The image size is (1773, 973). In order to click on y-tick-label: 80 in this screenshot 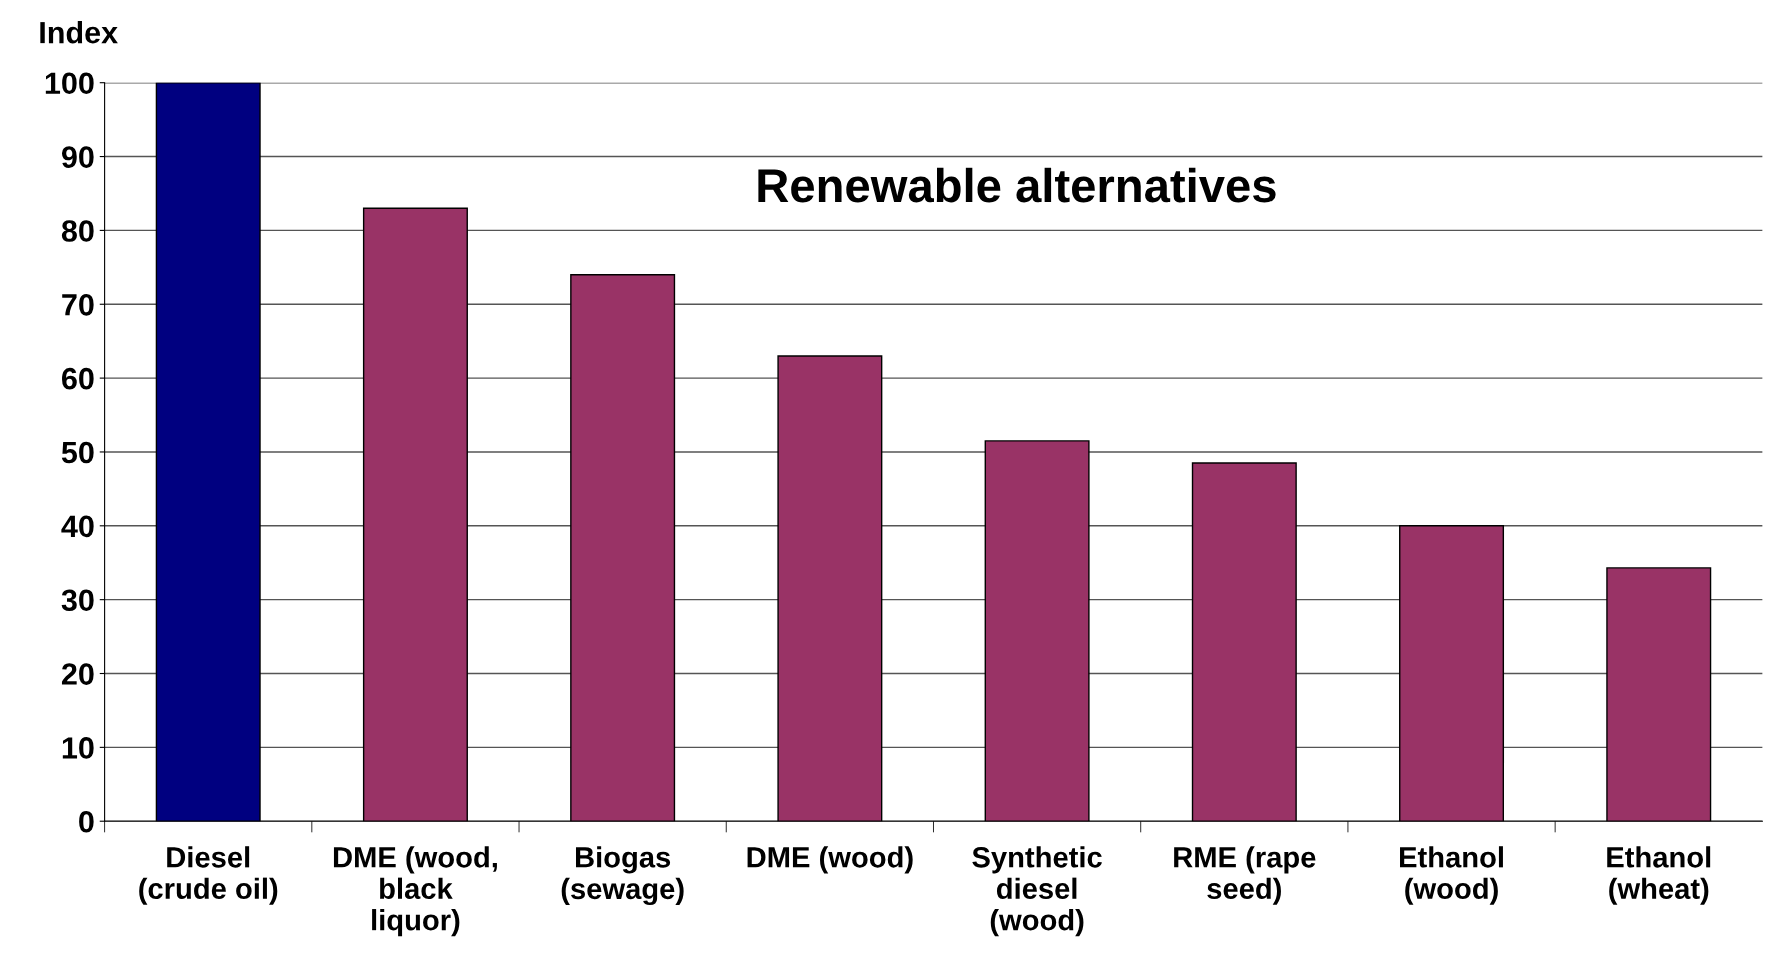, I will do `click(77, 231)`.